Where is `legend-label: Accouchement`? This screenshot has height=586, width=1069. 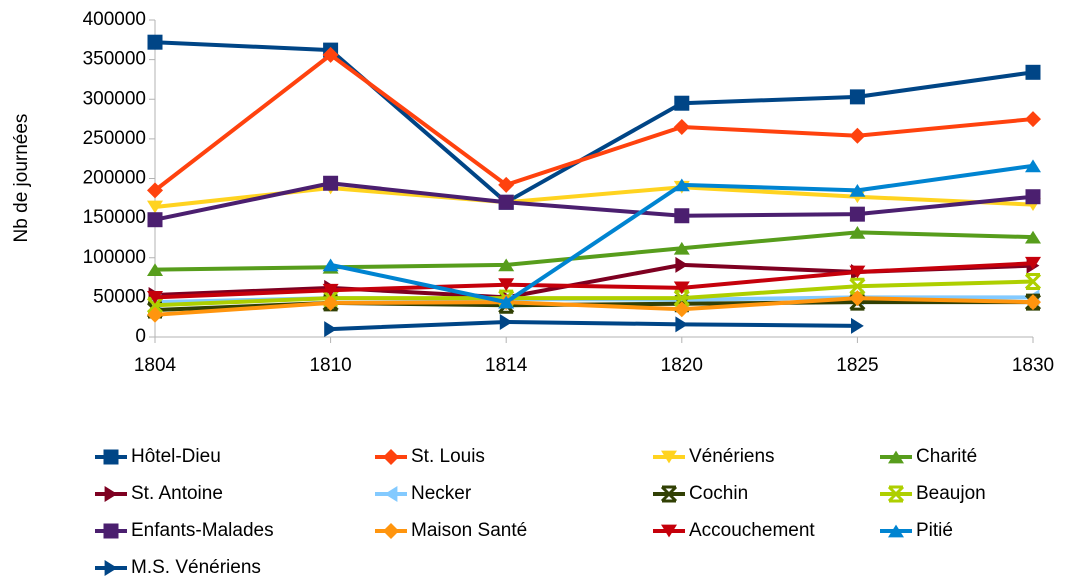 legend-label: Accouchement is located at coordinates (752, 530).